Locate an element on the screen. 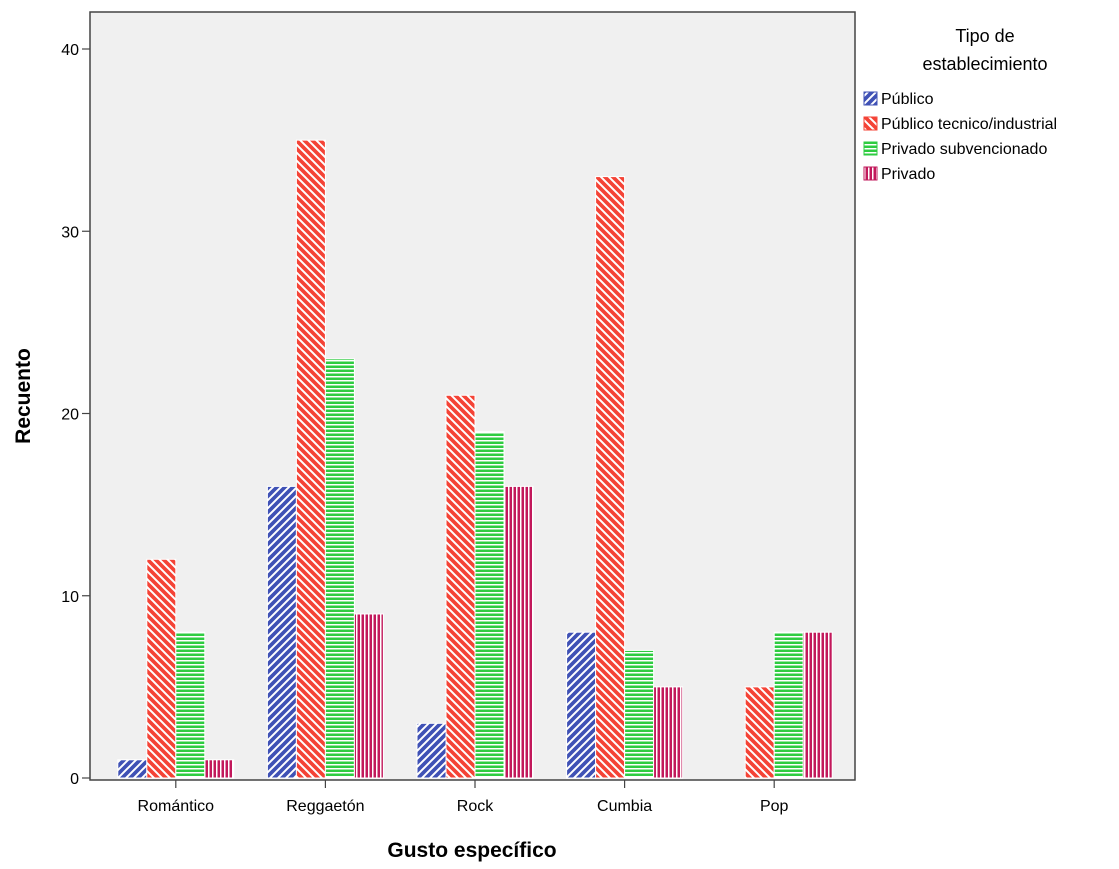 This screenshot has height=869, width=1119. legend-label: Público tecnico/industrial is located at coordinates (969, 124).